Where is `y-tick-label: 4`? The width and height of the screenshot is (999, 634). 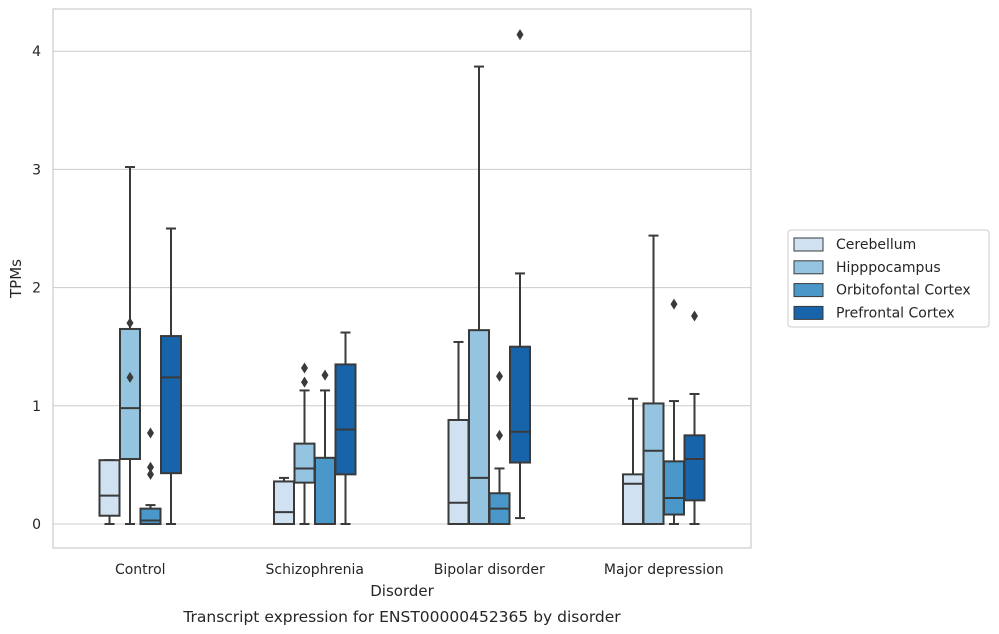
y-tick-label: 4 is located at coordinates (36, 52).